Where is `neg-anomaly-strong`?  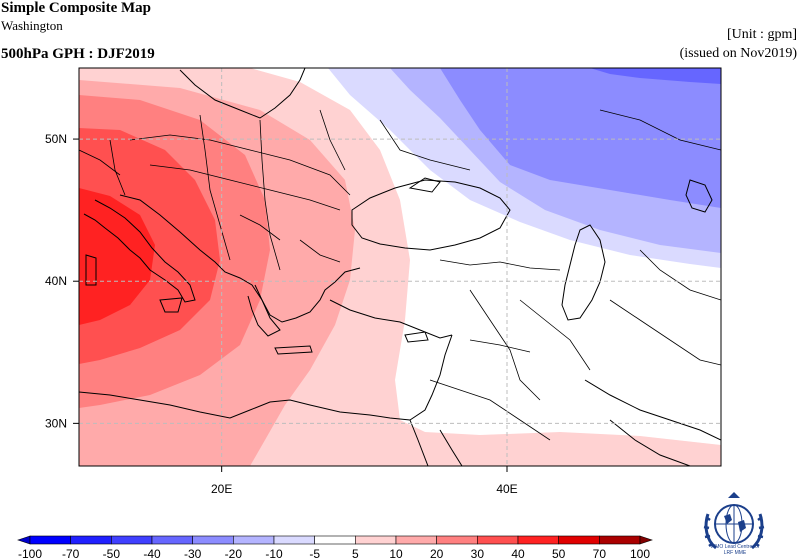
neg-anomaly-strong is located at coordinates (580, 138).